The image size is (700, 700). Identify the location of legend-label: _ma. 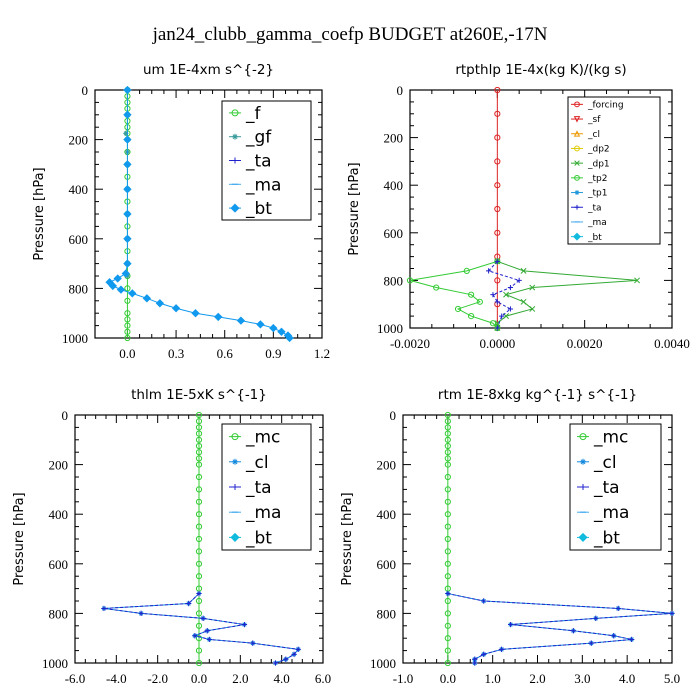
(611, 513).